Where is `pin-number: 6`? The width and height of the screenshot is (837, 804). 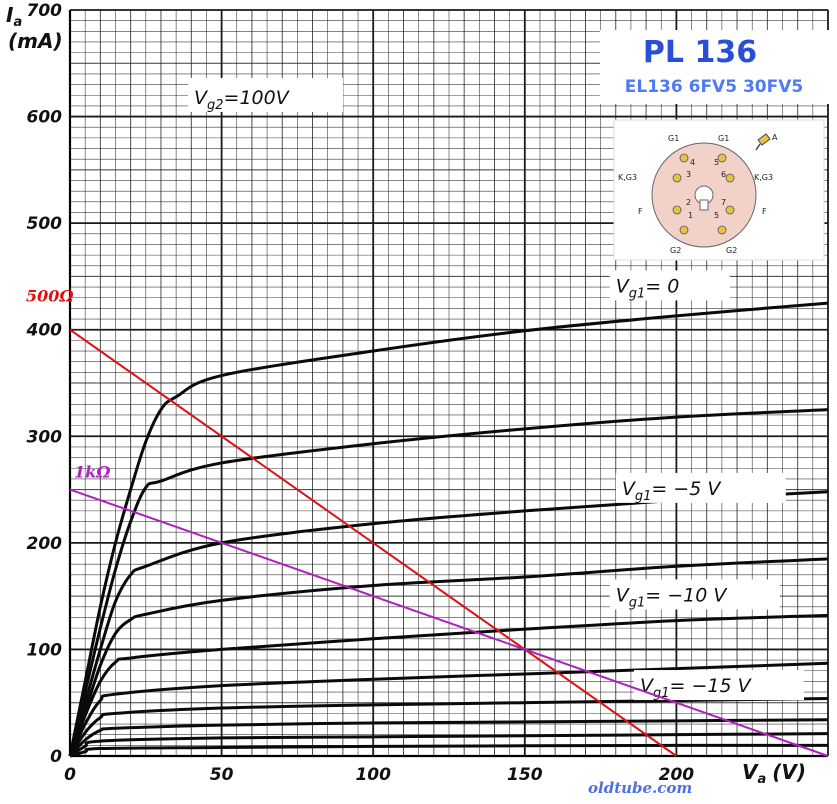
pin-number: 6 is located at coordinates (723, 174).